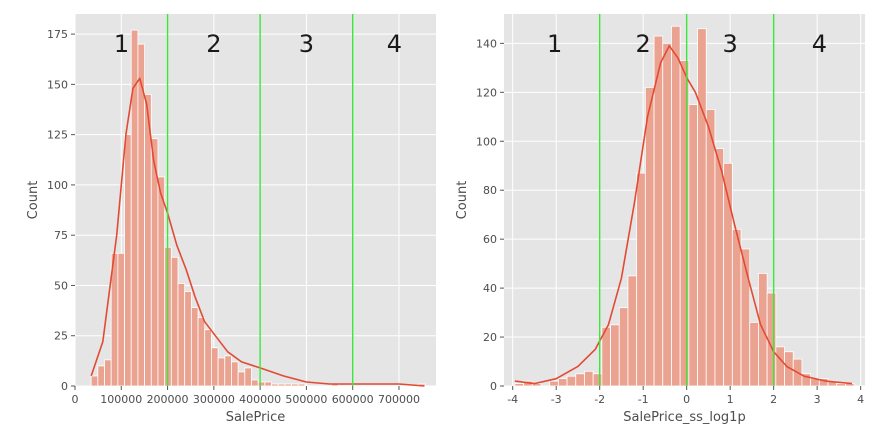 This screenshot has height=439, width=882. I want to click on panel-2-x-tick-label: -2, so click(599, 399).